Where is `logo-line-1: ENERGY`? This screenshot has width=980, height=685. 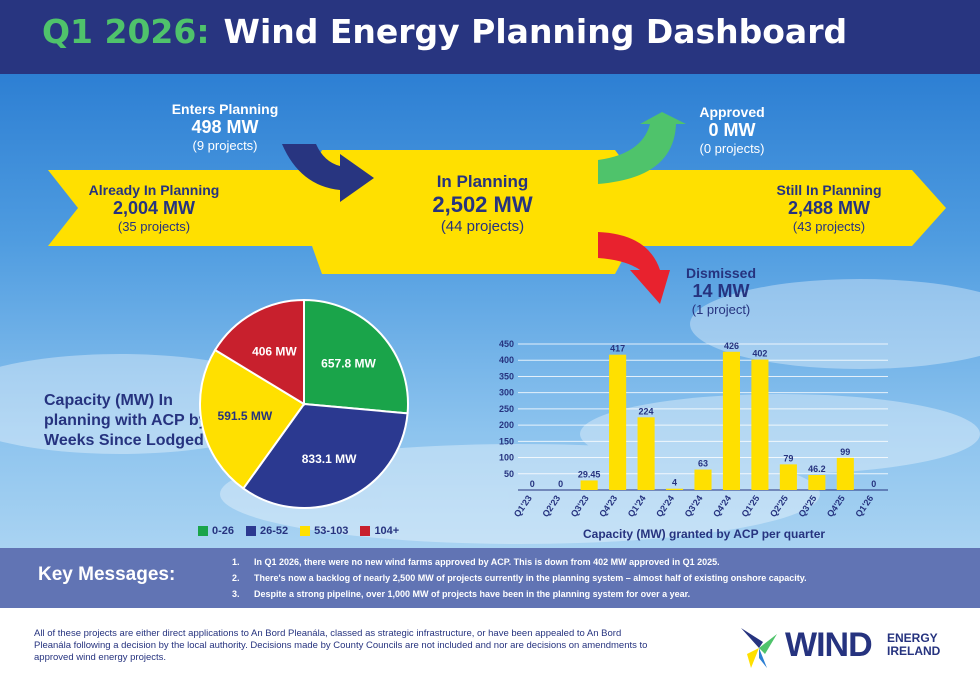
logo-line-1: ENERGY is located at coordinates (912, 638).